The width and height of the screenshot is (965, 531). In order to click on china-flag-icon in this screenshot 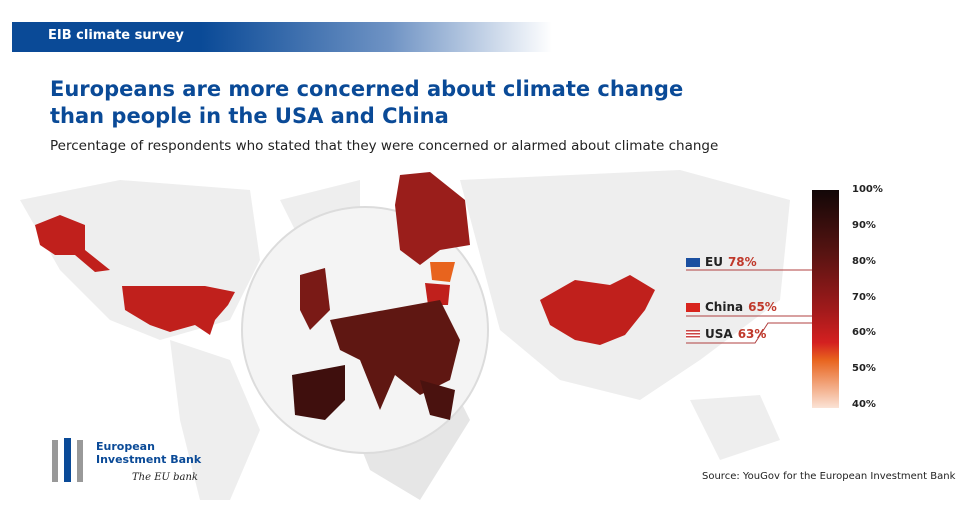, I will do `click(693, 307)`.